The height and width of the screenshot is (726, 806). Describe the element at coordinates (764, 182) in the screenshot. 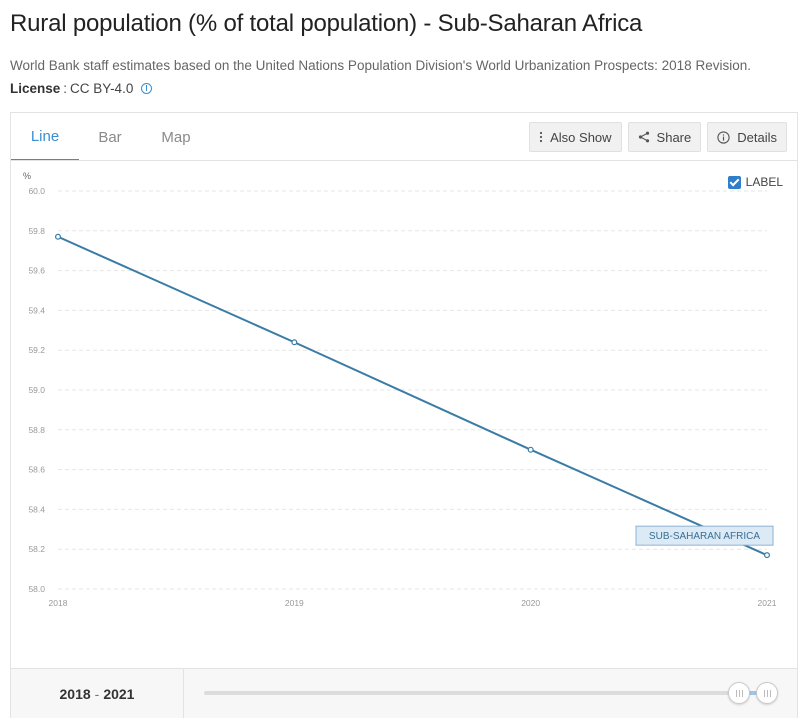

I see `label-toggle-text: LABEL` at that location.